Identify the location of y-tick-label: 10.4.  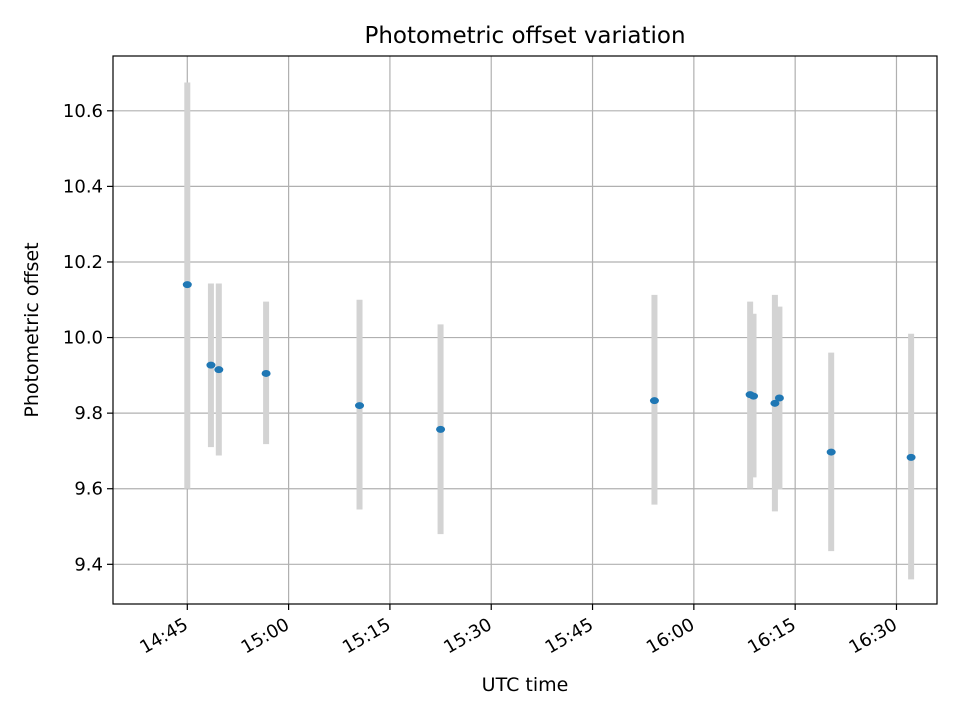
(83, 186).